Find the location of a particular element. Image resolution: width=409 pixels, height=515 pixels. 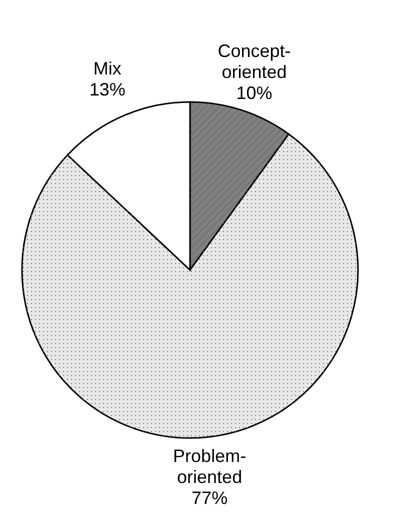

data-label: 77% is located at coordinates (210, 498).